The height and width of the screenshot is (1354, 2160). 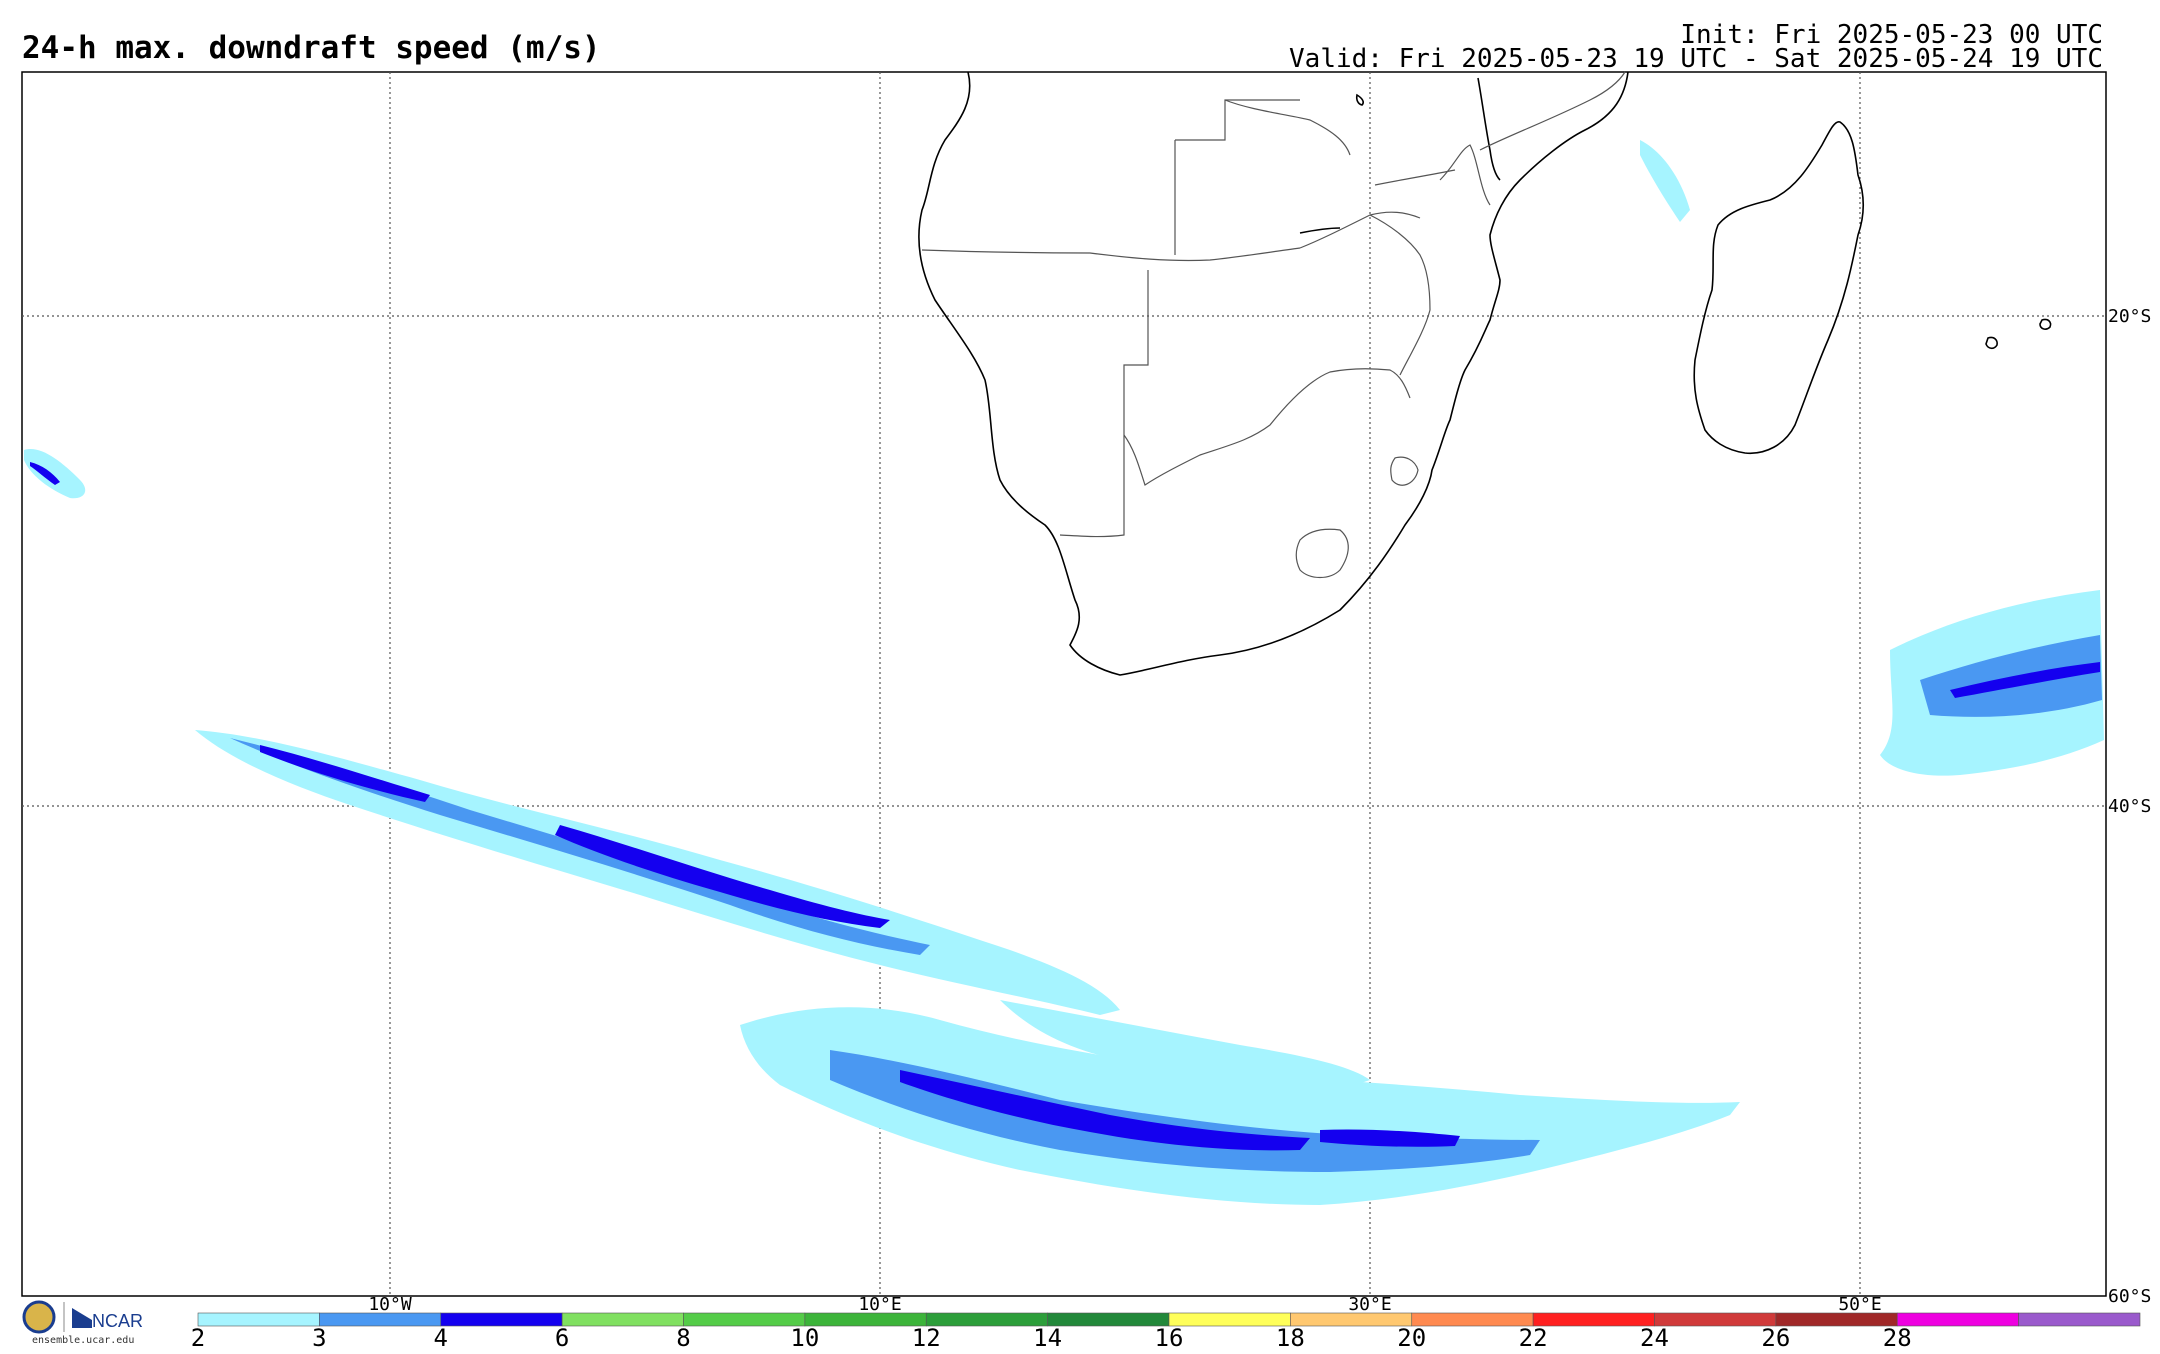 What do you see at coordinates (1169, 1338) in the screenshot?
I see `colorbar-tick-label: 16` at bounding box center [1169, 1338].